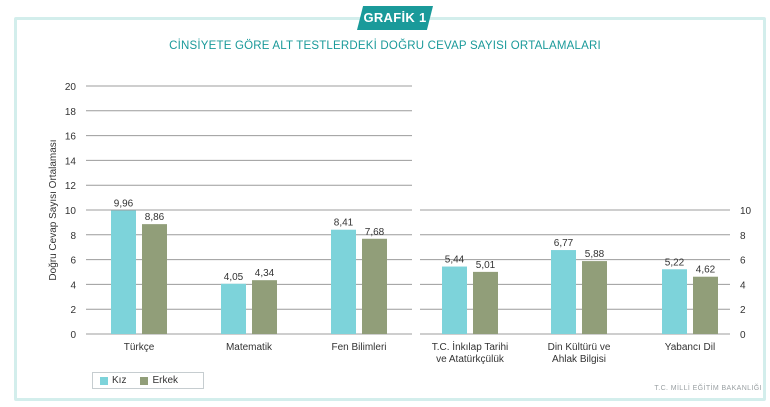  I want to click on category-label: T.C. İnkılap Tarihi, so click(470, 346).